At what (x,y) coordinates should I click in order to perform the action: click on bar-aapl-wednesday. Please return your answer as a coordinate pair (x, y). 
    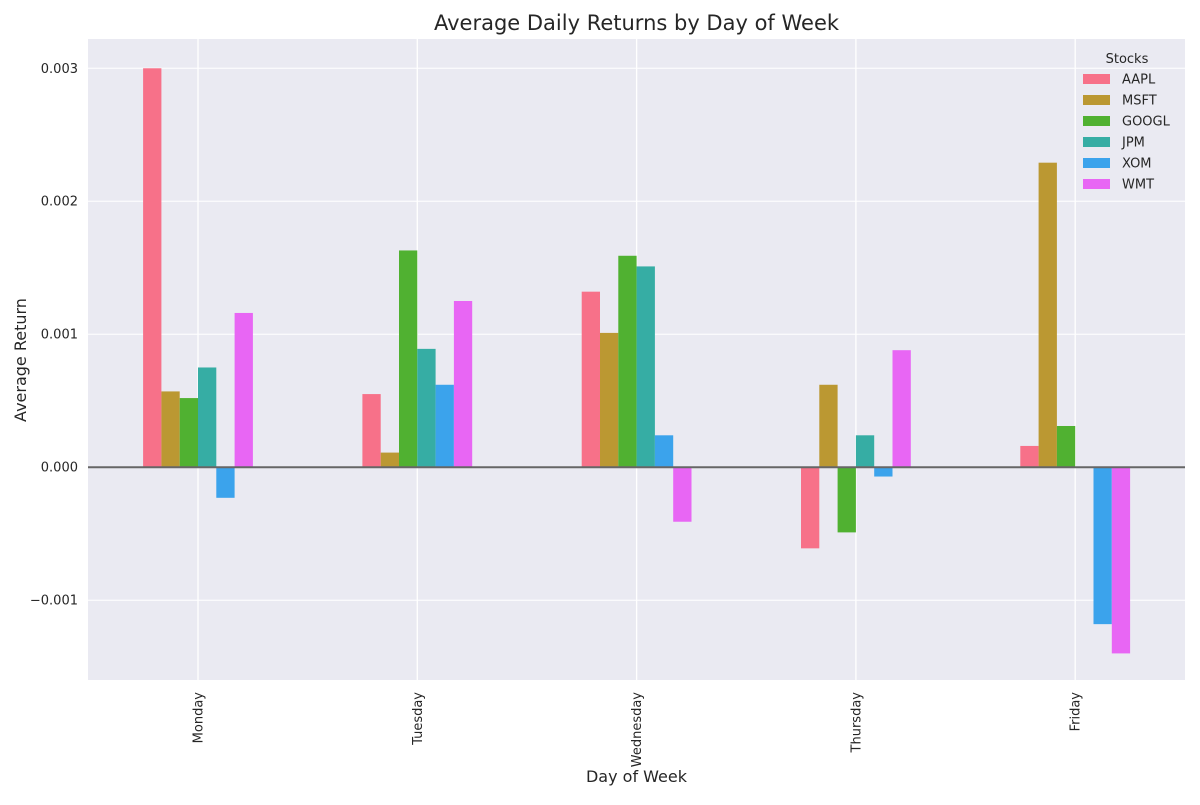
    Looking at the image, I should click on (590, 379).